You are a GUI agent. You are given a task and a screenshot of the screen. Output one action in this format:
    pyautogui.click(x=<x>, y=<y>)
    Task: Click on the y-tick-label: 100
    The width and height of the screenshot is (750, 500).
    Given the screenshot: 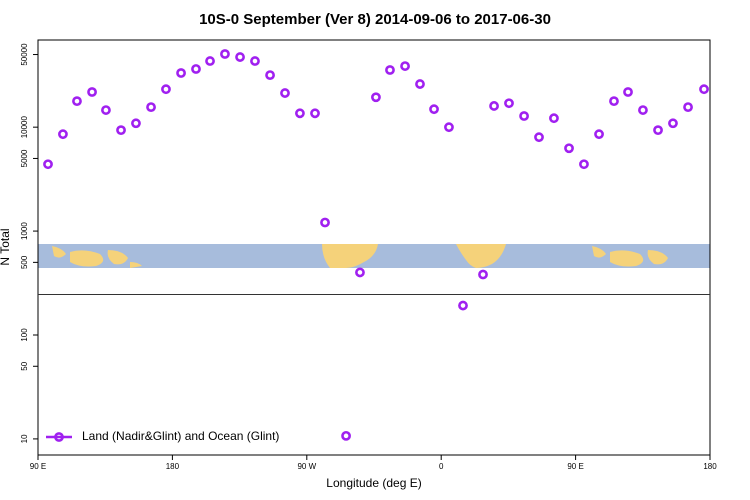 What is the action you would take?
    pyautogui.click(x=24, y=335)
    